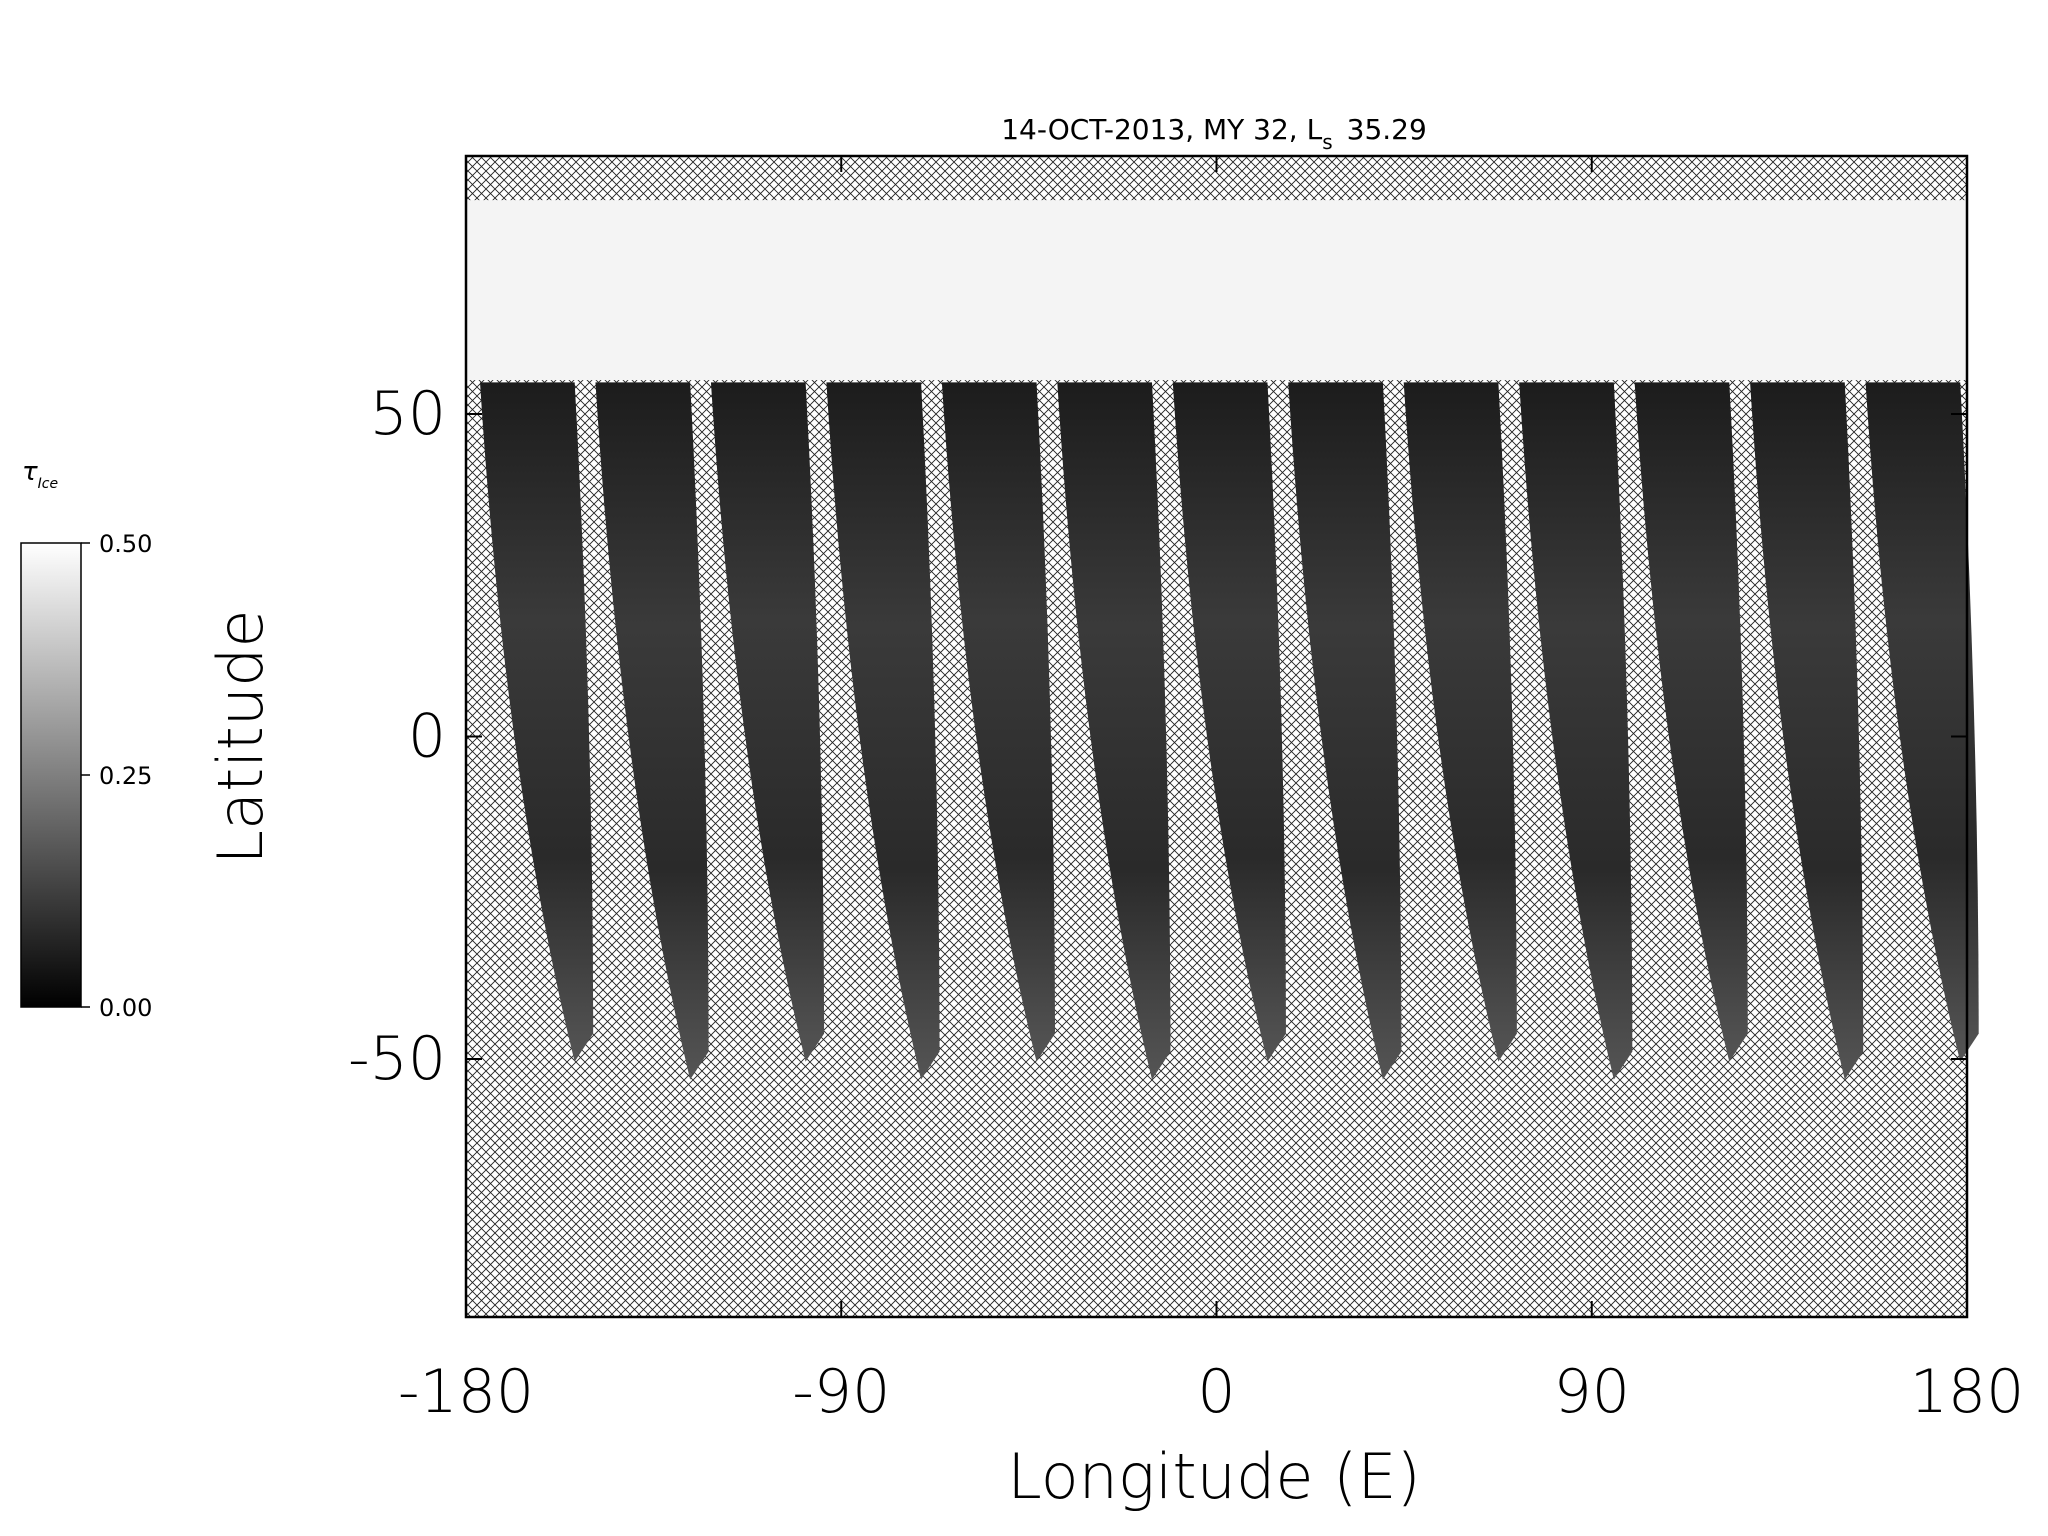 Image resolution: width=2048 pixels, height=1536 pixels. Describe the element at coordinates (51, 775) in the screenshot. I see `colorbar` at that location.